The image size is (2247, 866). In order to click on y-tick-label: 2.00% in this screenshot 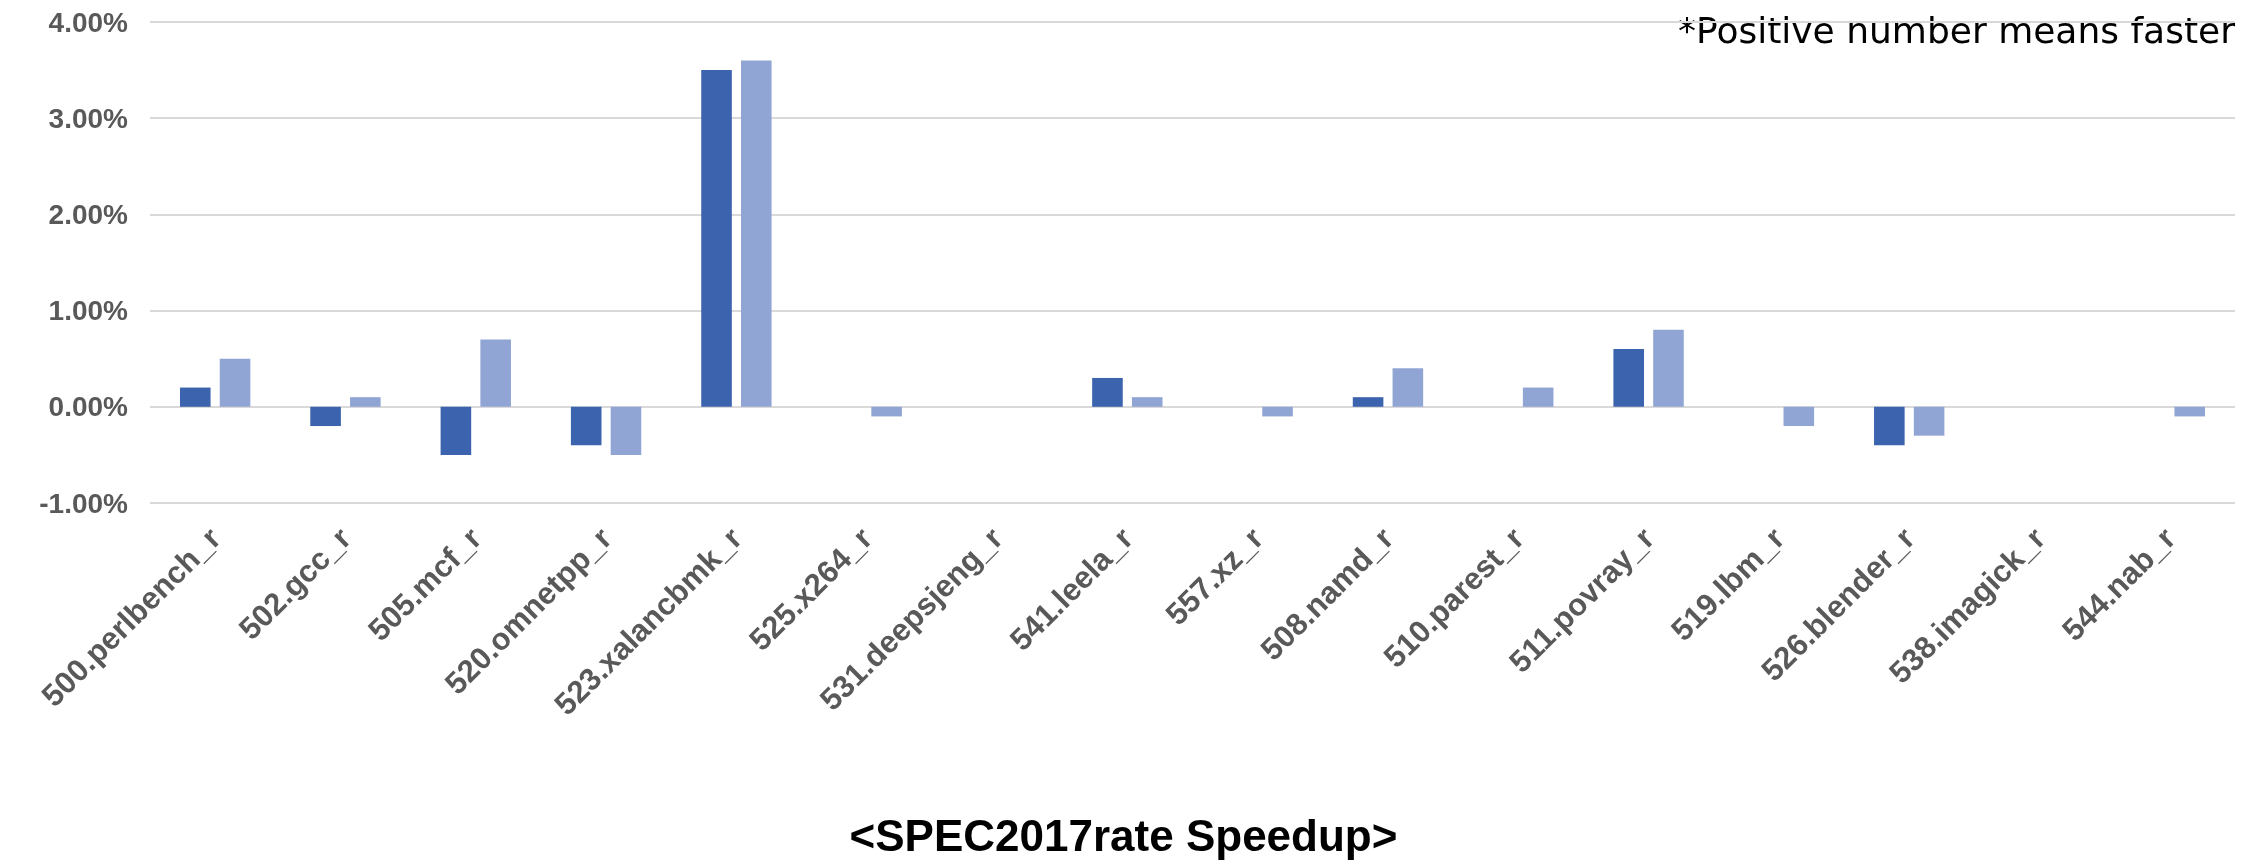, I will do `click(88, 214)`.